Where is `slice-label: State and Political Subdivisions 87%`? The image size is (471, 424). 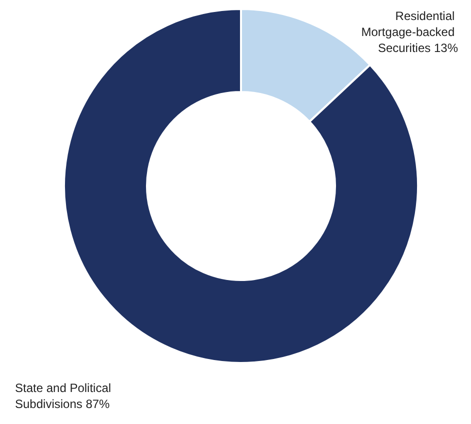 slice-label: State and Political Subdivisions 87% is located at coordinates (64, 396).